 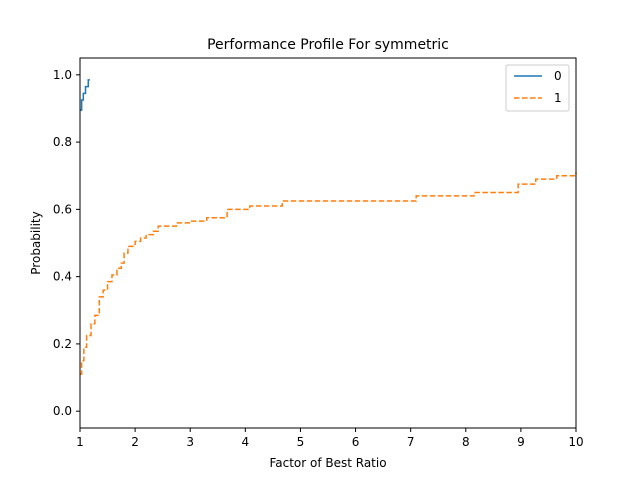 I want to click on y-tick-label: 0.6, so click(x=62, y=209).